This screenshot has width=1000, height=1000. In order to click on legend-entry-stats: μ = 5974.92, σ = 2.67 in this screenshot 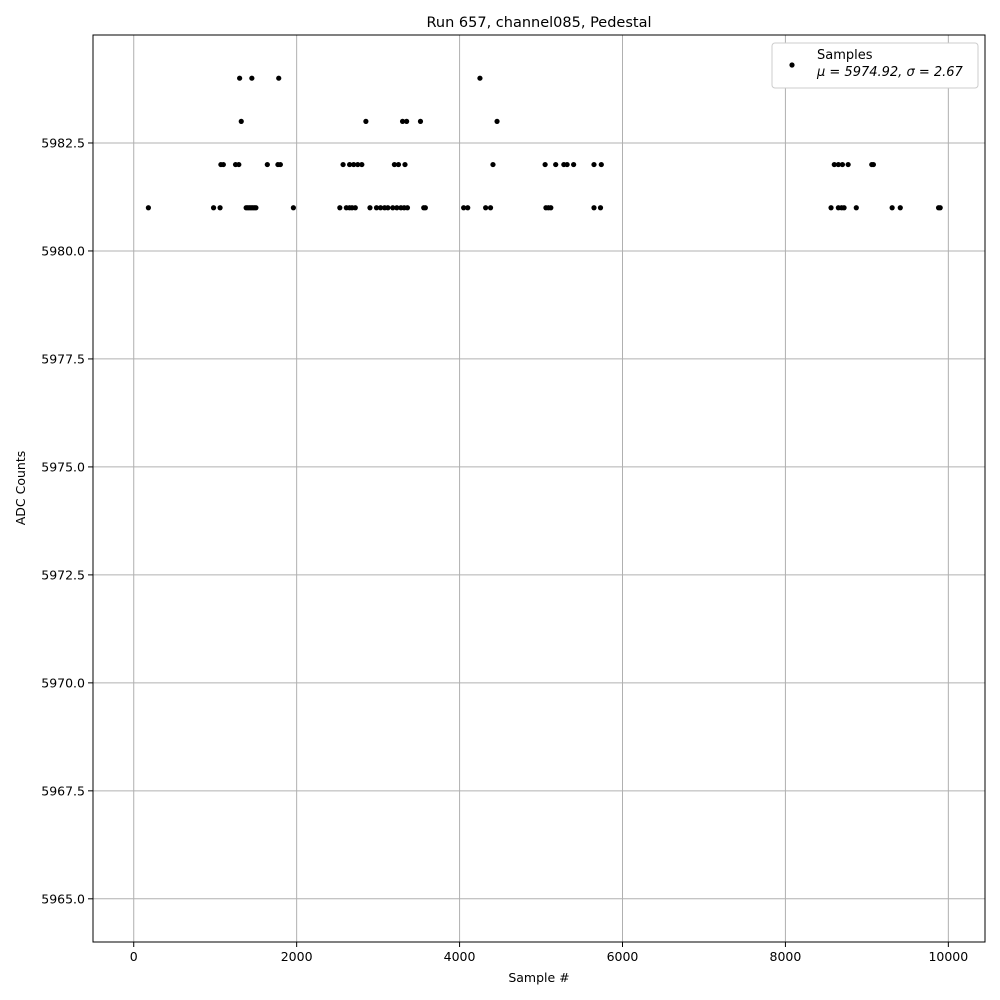, I will do `click(890, 72)`.